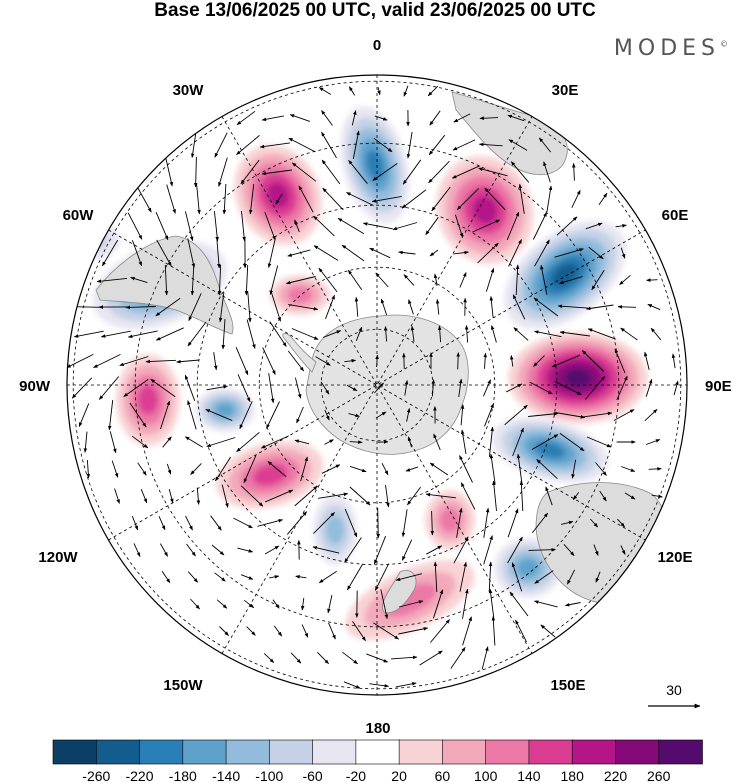 The image size is (750, 783). I want to click on colorbar-tick-label: 260, so click(659, 775).